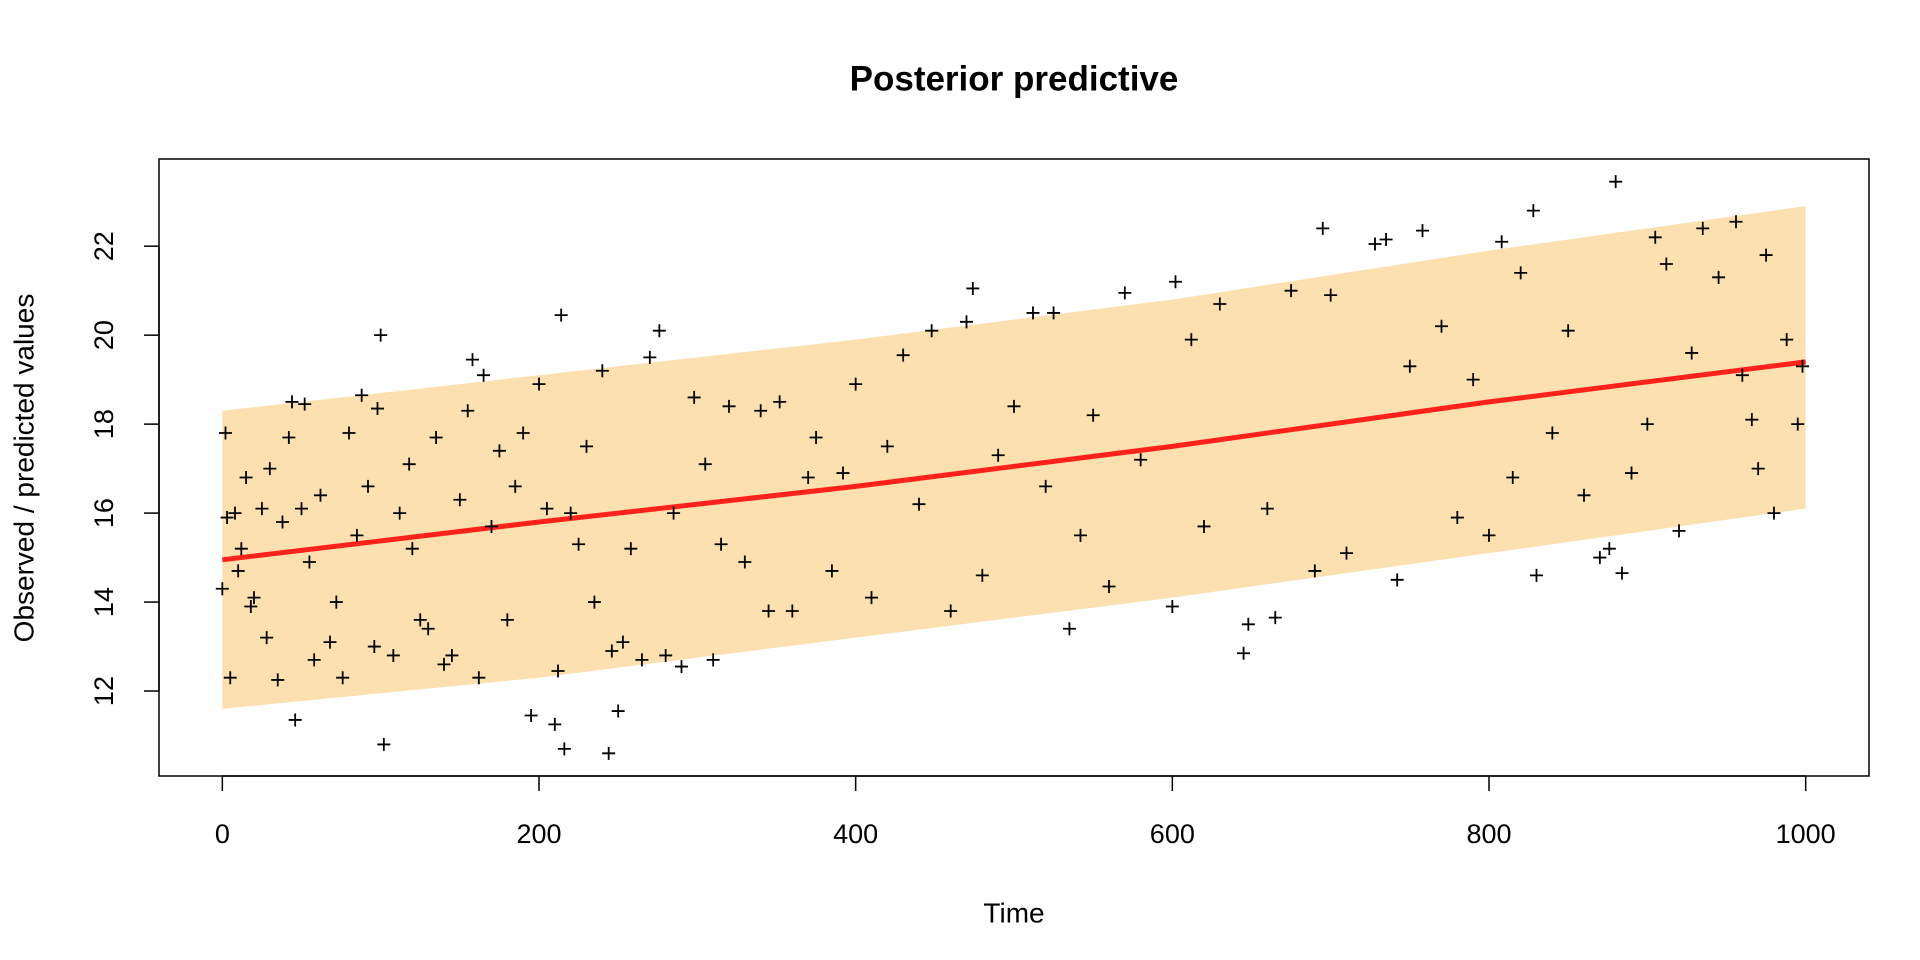 Image resolution: width=1920 pixels, height=960 pixels. I want to click on y-tick-label: 20, so click(104, 335).